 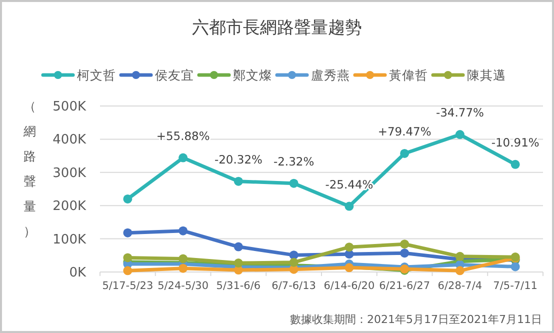 What do you see at coordinates (252, 75) in the screenshot?
I see `legend-label: 鄭文燦` at bounding box center [252, 75].